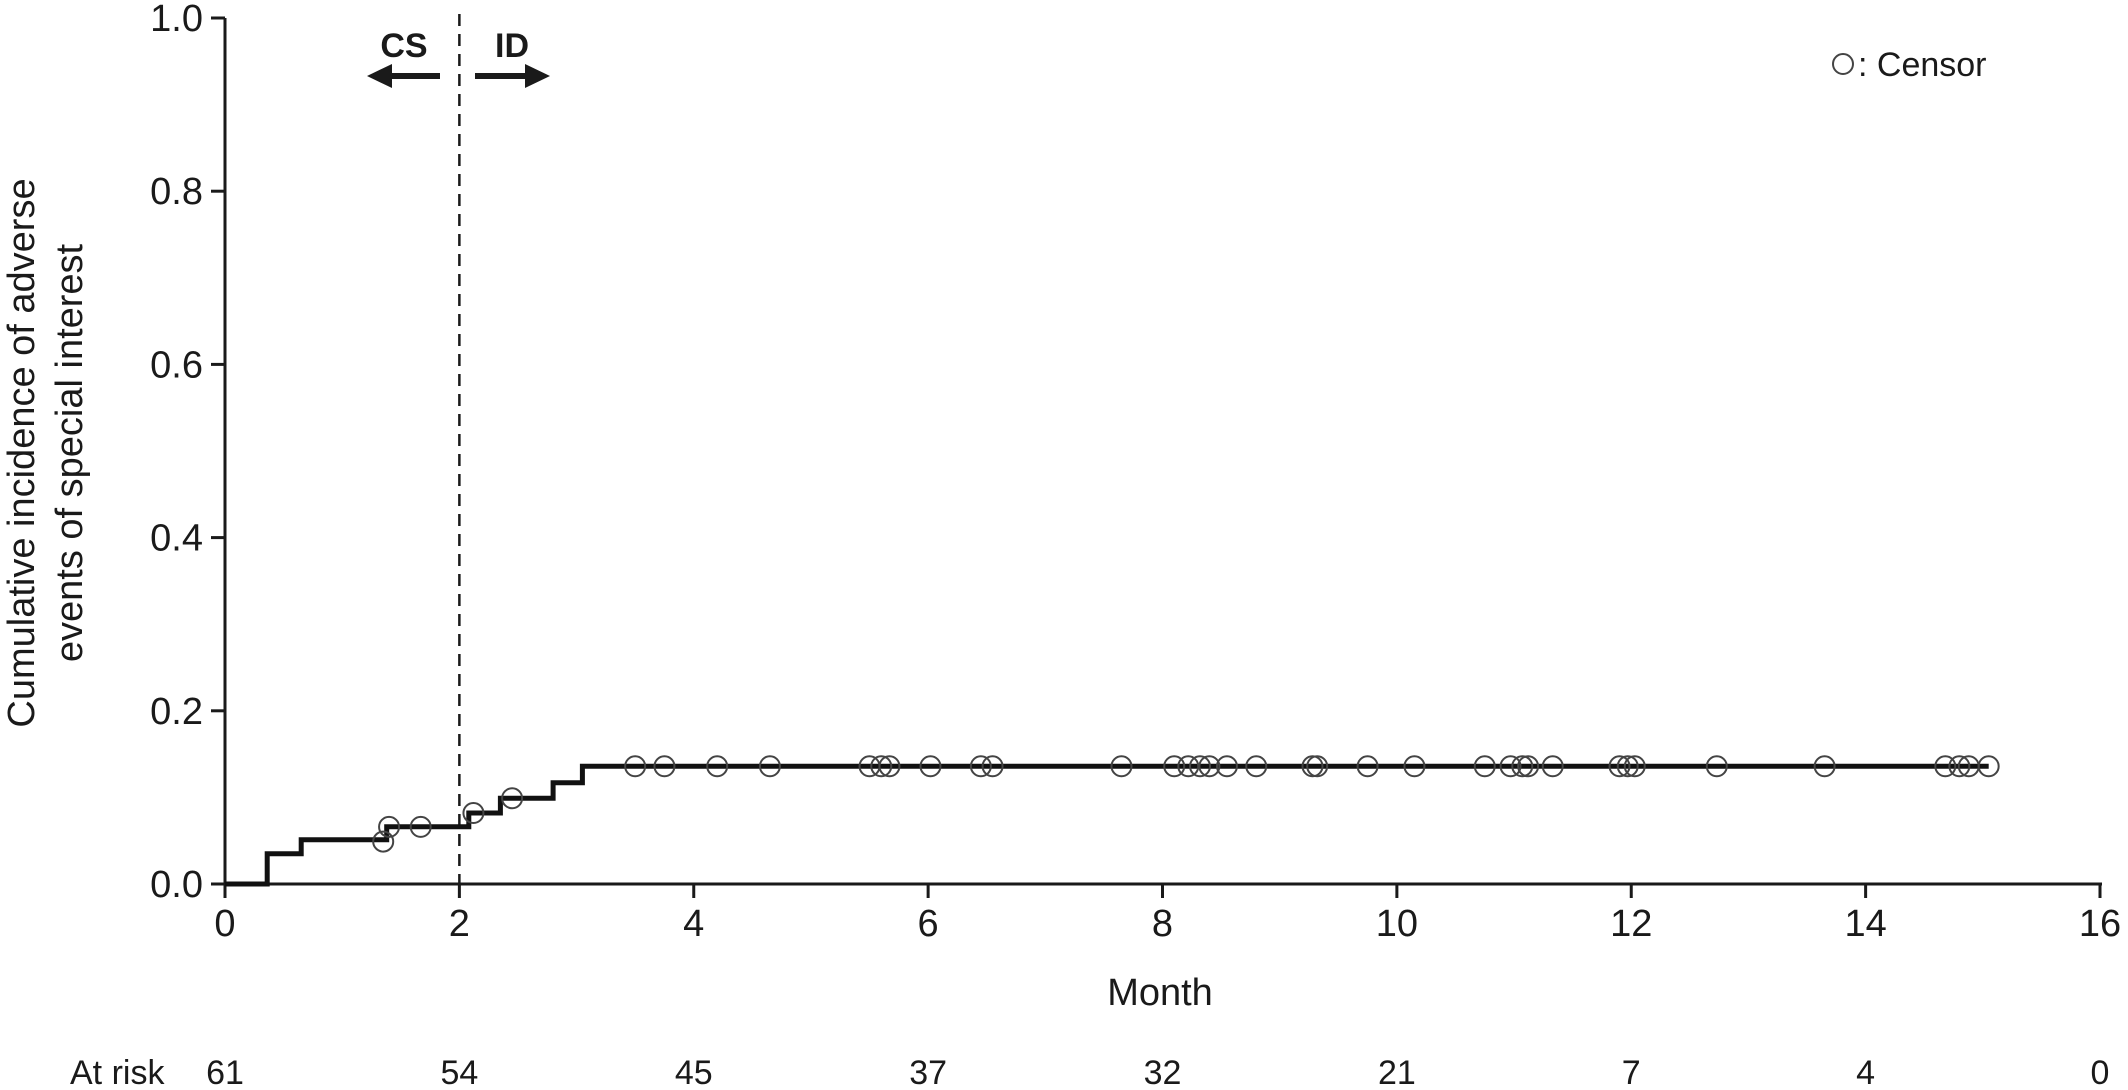 Image resolution: width=2128 pixels, height=1090 pixels. What do you see at coordinates (1089, 1072) in the screenshot?
I see `at-risk-table: At risk 61 54 45 37 32 21 7 4 0` at bounding box center [1089, 1072].